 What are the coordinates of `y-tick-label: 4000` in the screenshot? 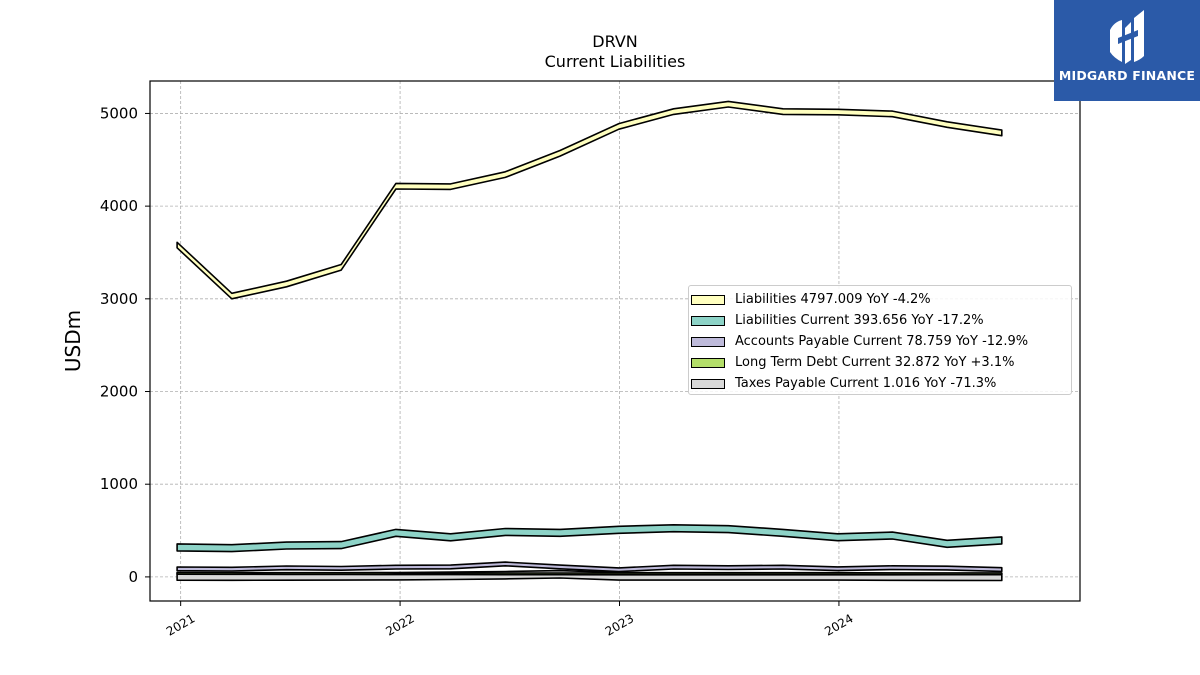 It's located at (119, 206).